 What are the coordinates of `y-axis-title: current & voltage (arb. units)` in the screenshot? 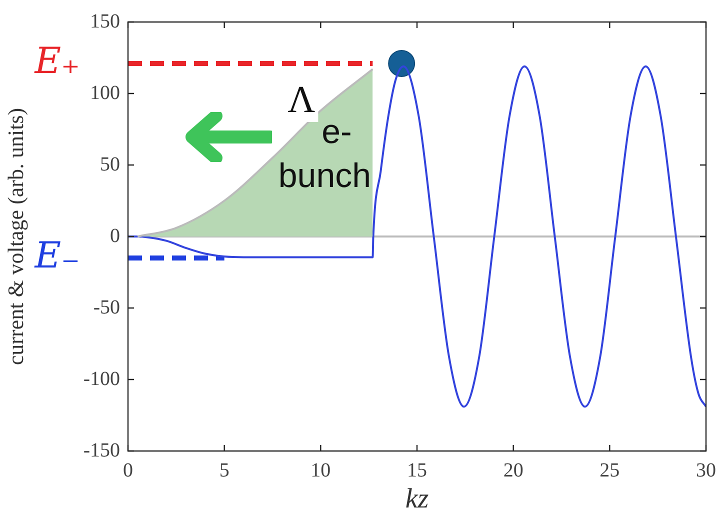 It's located at (15, 237).